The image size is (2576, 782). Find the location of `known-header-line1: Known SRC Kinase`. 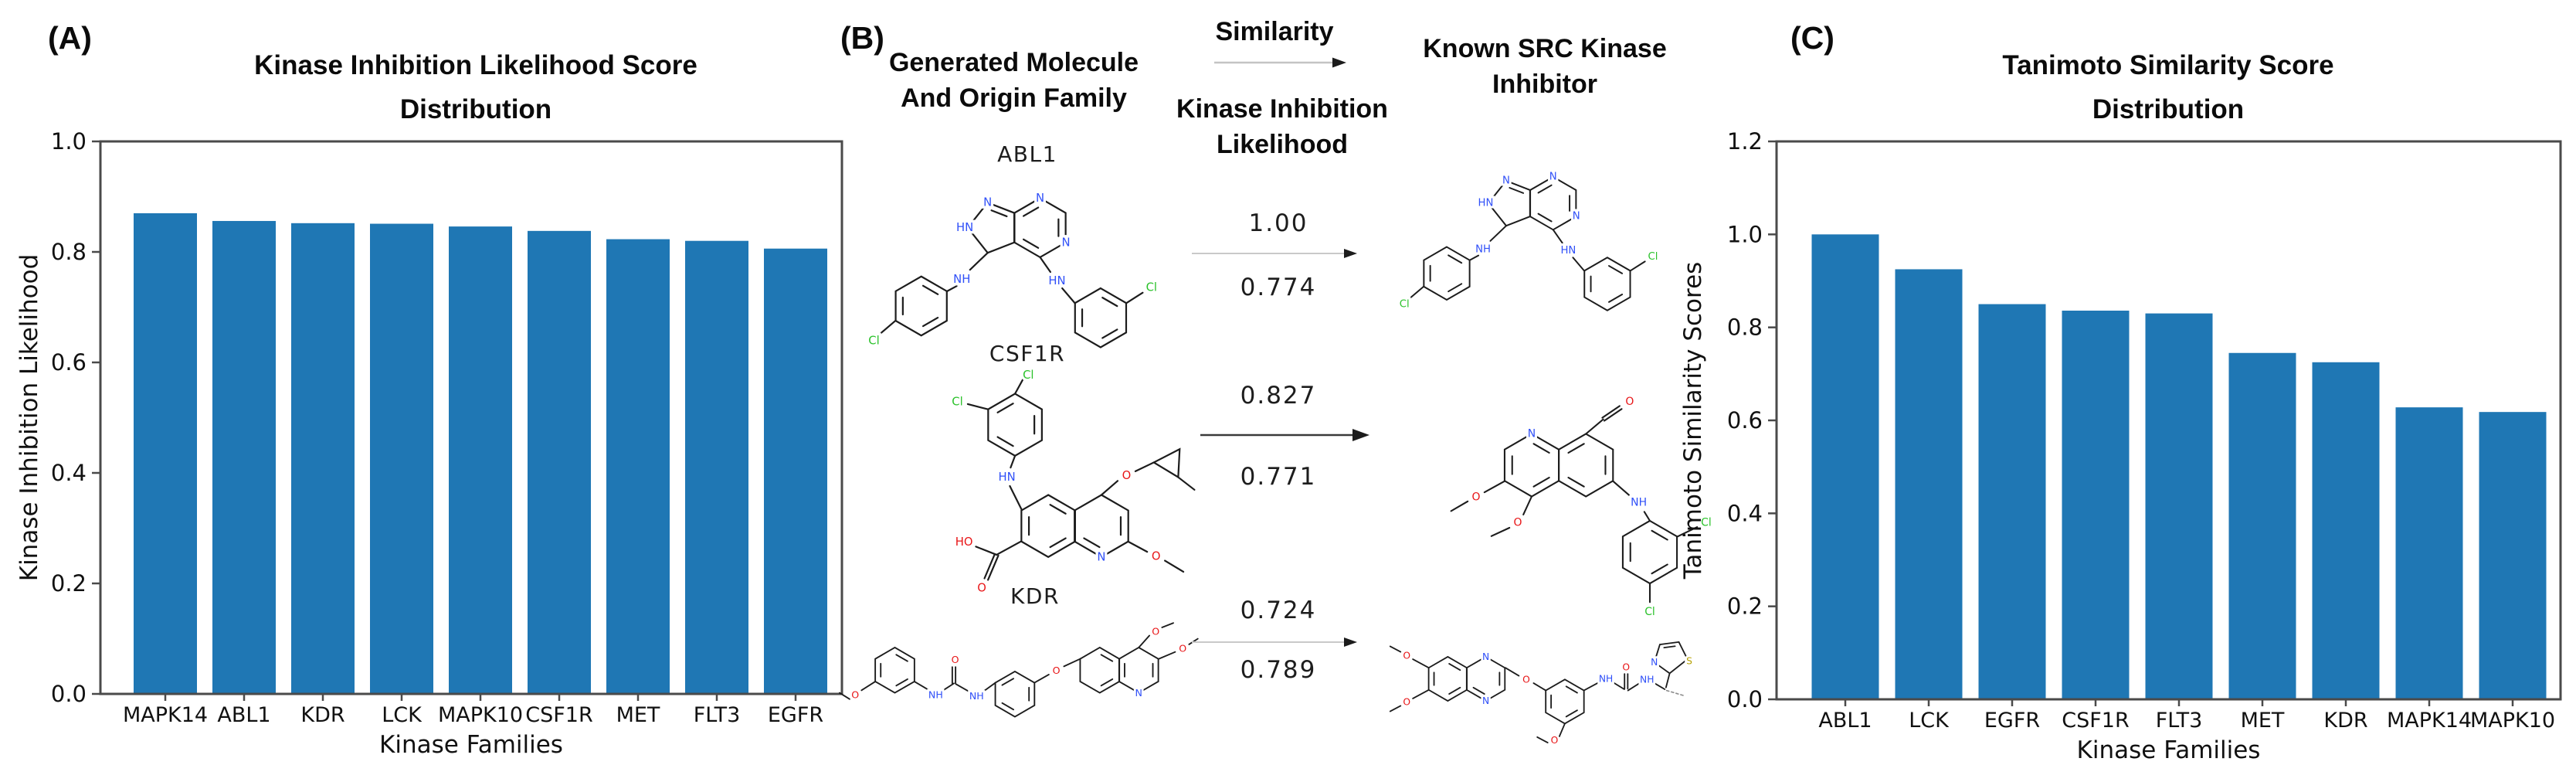

known-header-line1: Known SRC Kinase is located at coordinates (1545, 48).